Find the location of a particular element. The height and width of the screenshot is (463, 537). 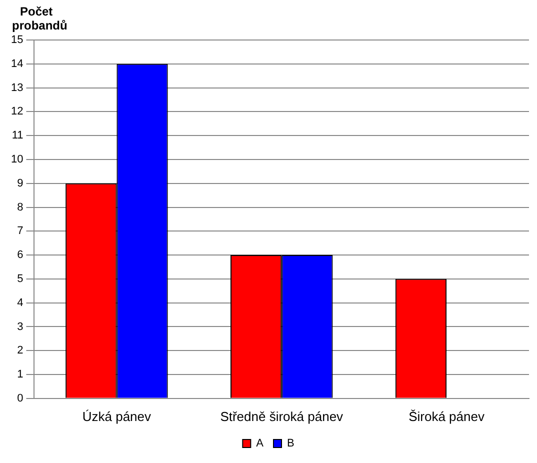

x-tick-label: Široká pánev is located at coordinates (446, 416).